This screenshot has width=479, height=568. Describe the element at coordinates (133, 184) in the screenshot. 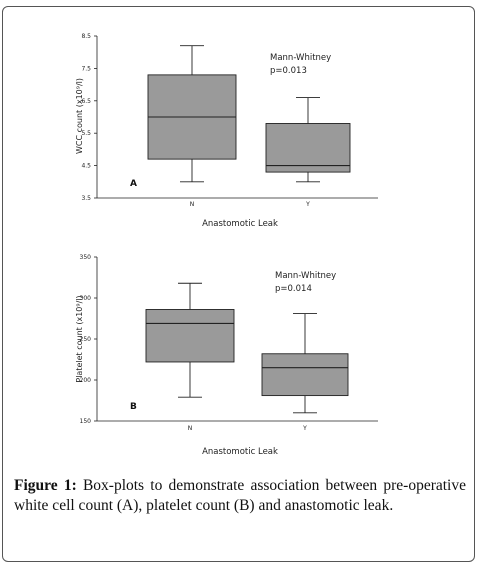

I see `panel-label: A` at that location.